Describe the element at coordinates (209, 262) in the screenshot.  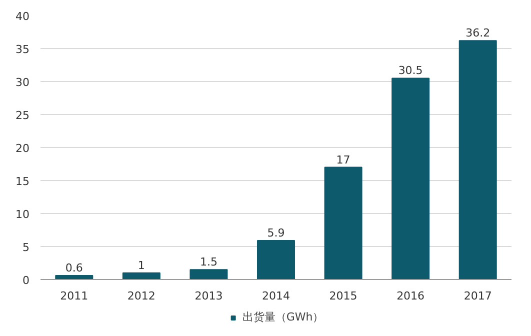
I see `data-label: 1.5` at that location.